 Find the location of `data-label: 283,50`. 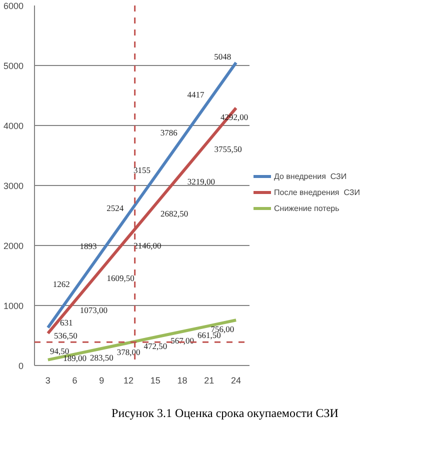

data-label: 283,50 is located at coordinates (102, 357).